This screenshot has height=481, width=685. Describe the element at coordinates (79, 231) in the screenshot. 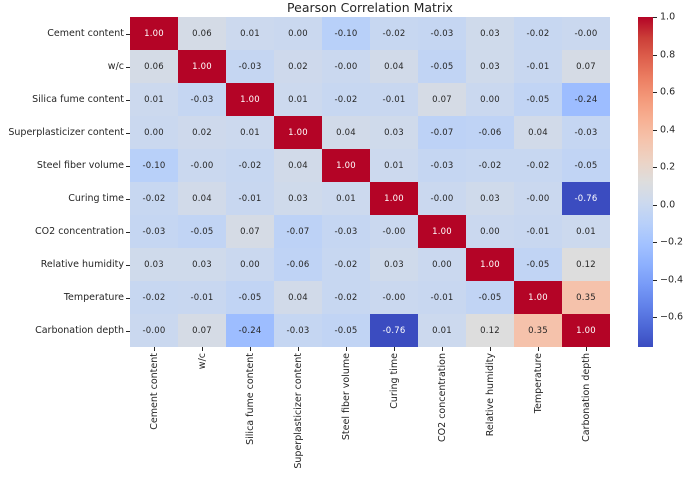

I see `row-label: CO2 concentration` at that location.